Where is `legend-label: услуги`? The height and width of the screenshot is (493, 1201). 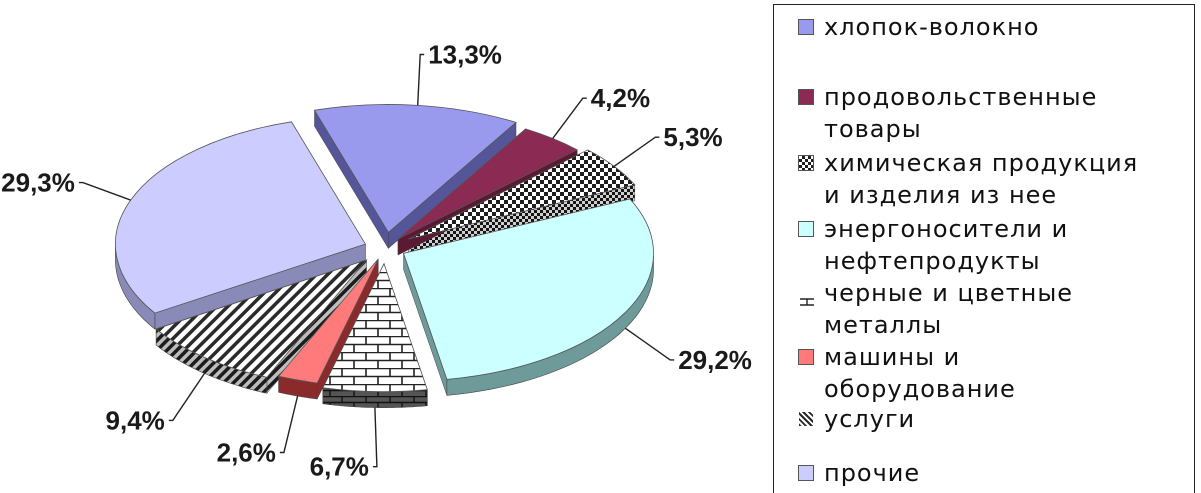 legend-label: услуги is located at coordinates (870, 419).